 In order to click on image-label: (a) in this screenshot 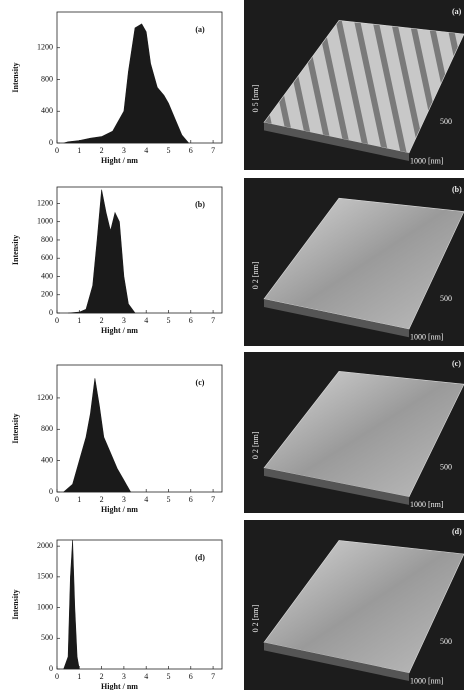, I will do `click(457, 11)`.